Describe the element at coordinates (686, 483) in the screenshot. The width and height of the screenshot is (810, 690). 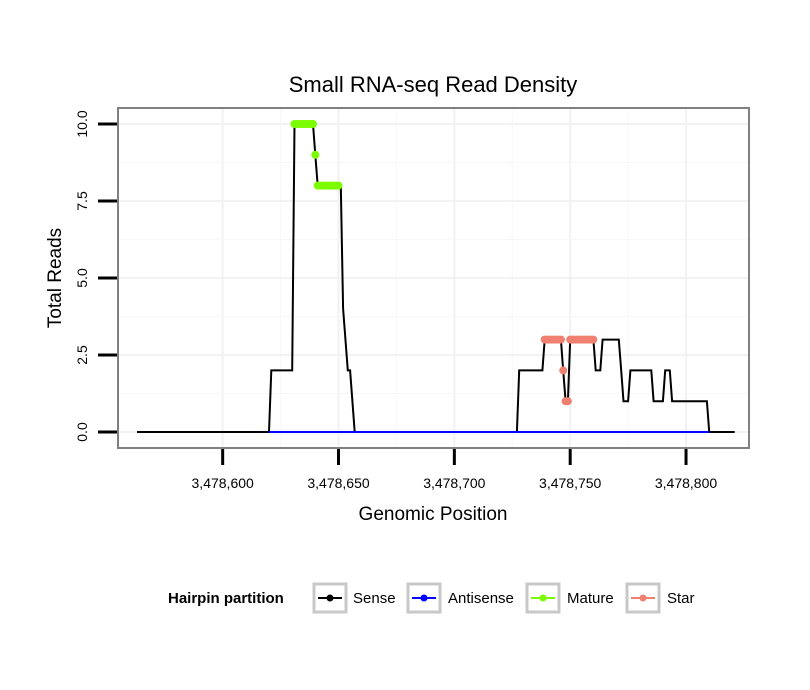
I see `x-tick-label: 3,478,800` at that location.